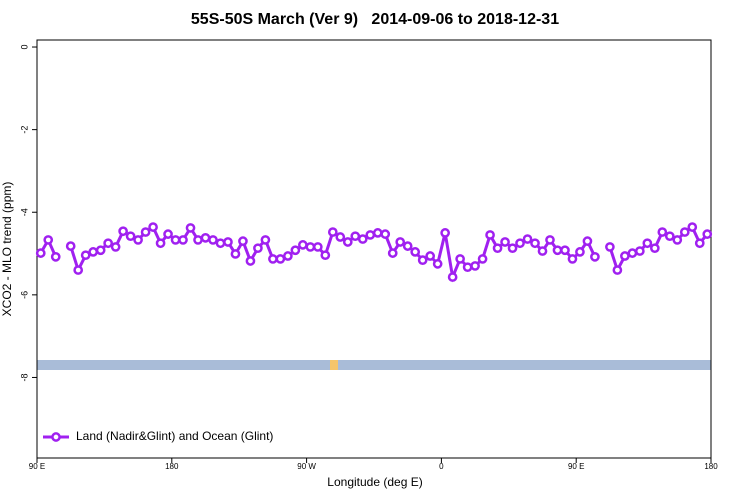 The width and height of the screenshot is (750, 500). What do you see at coordinates (441, 466) in the screenshot?
I see `x-tick-label: 0` at bounding box center [441, 466].